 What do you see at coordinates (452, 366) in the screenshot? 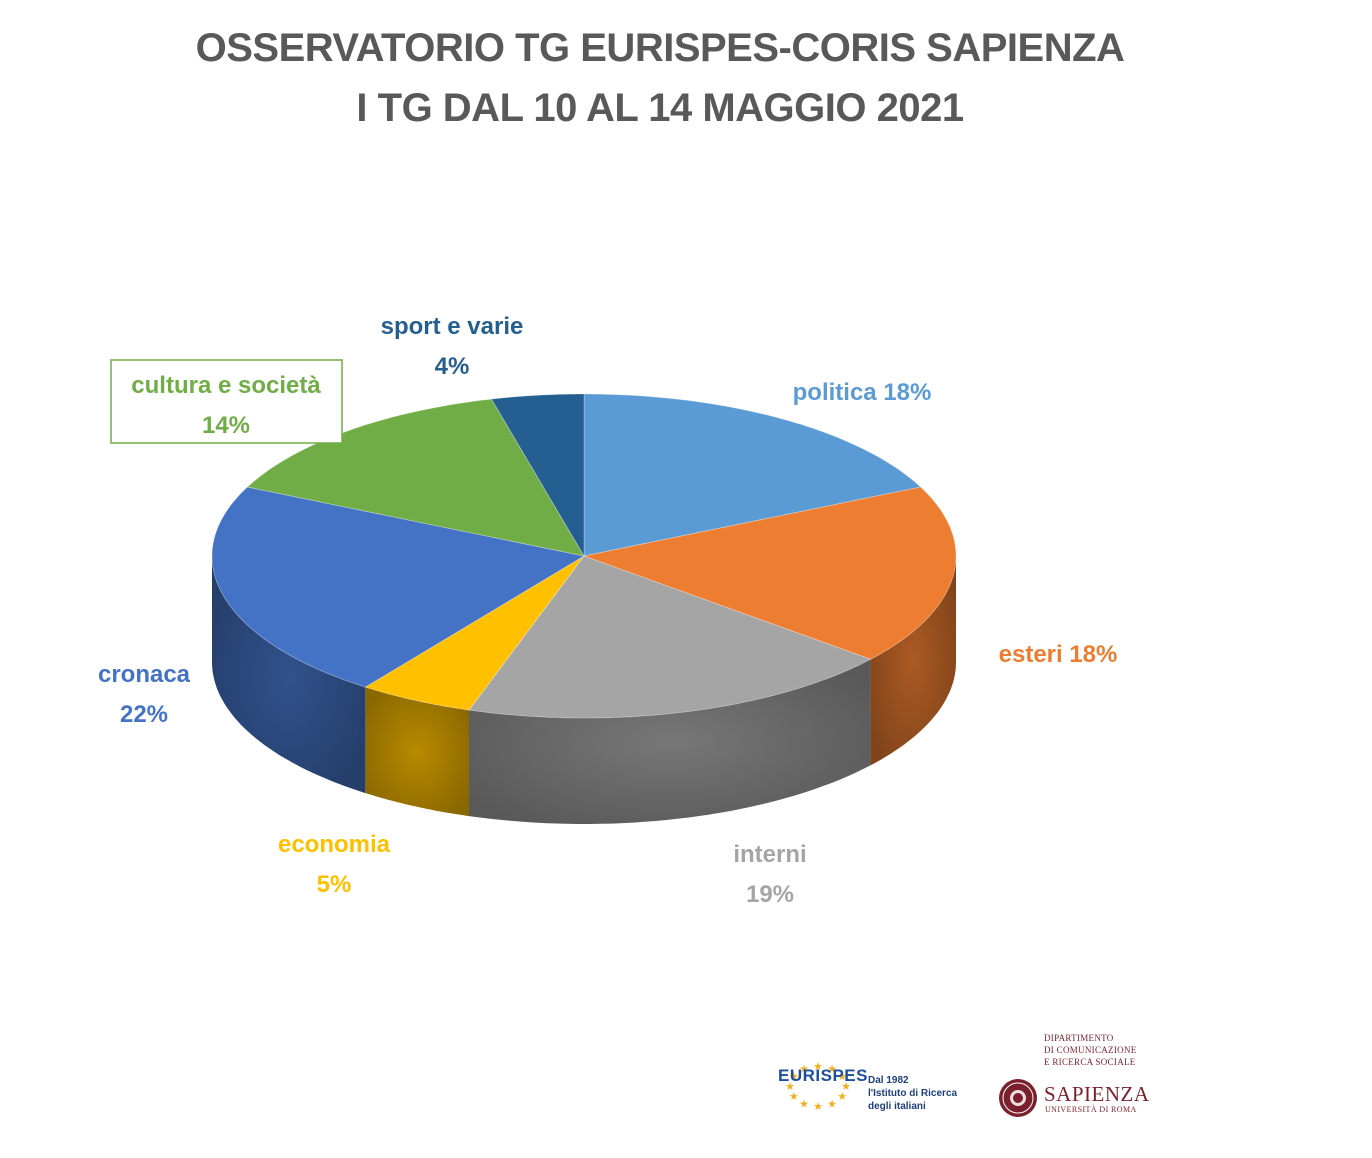
I see `data-label-sport-e-varie-value: 4%` at bounding box center [452, 366].